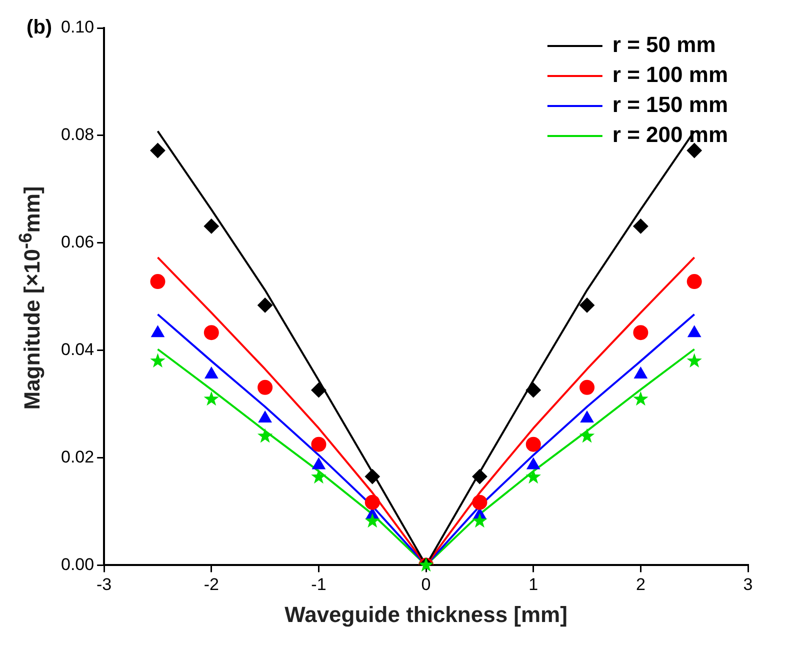  I want to click on text: (b), so click(39, 27).